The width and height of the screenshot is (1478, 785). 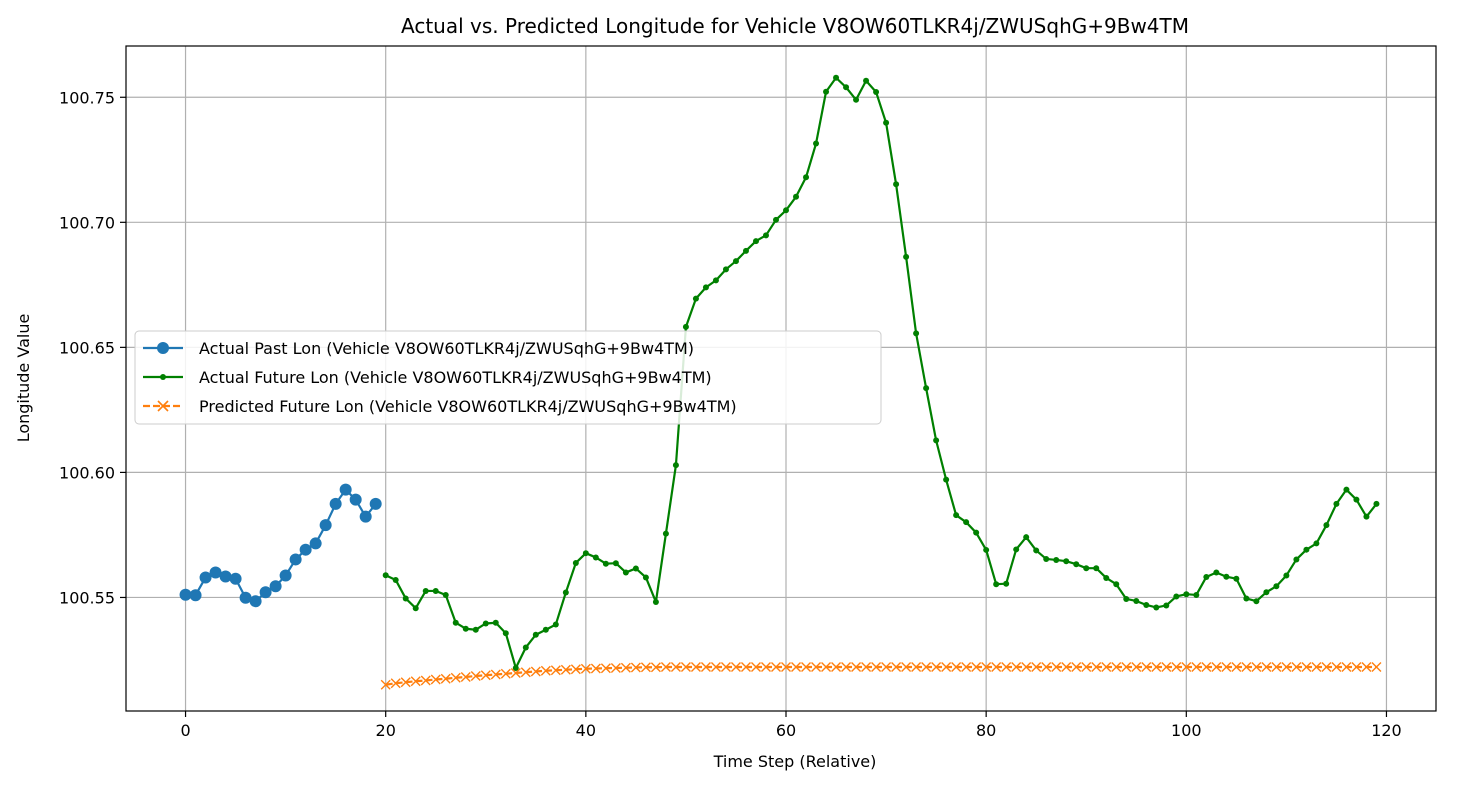 What do you see at coordinates (586, 730) in the screenshot?
I see `x-tick-label: 40` at bounding box center [586, 730].